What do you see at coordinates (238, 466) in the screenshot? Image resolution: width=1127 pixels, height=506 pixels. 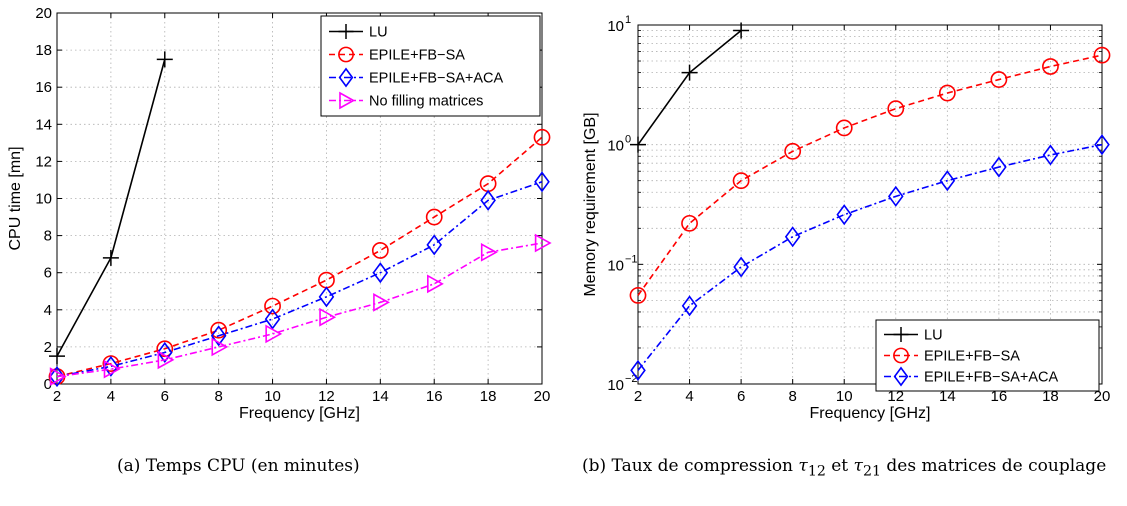 I see `caption-a: (a) Temps CPU (en minutes)` at bounding box center [238, 466].